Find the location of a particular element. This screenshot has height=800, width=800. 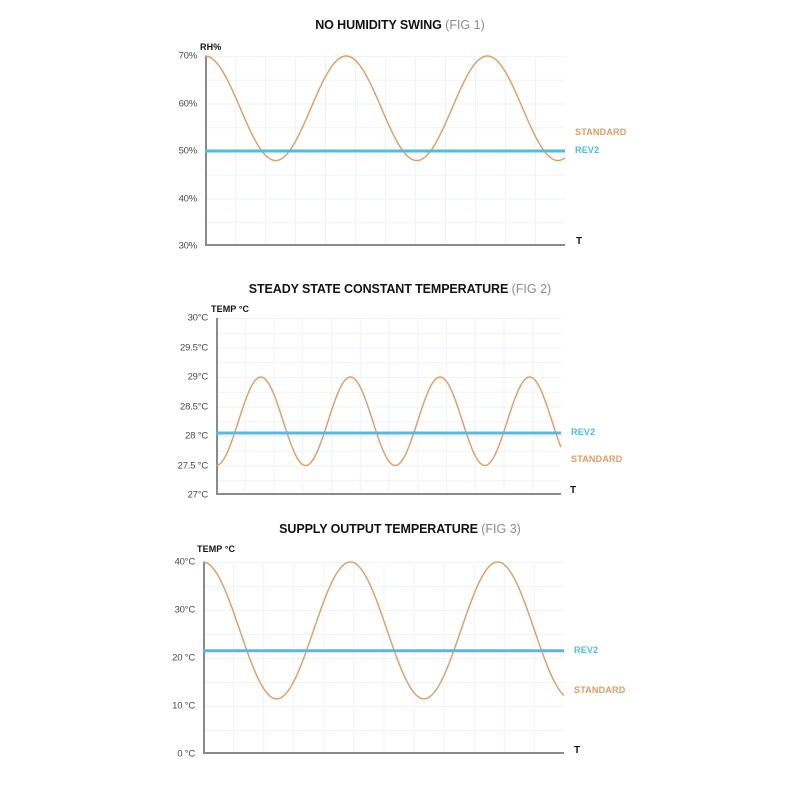

y-axis-tick-label: 40°C is located at coordinates (185, 562).